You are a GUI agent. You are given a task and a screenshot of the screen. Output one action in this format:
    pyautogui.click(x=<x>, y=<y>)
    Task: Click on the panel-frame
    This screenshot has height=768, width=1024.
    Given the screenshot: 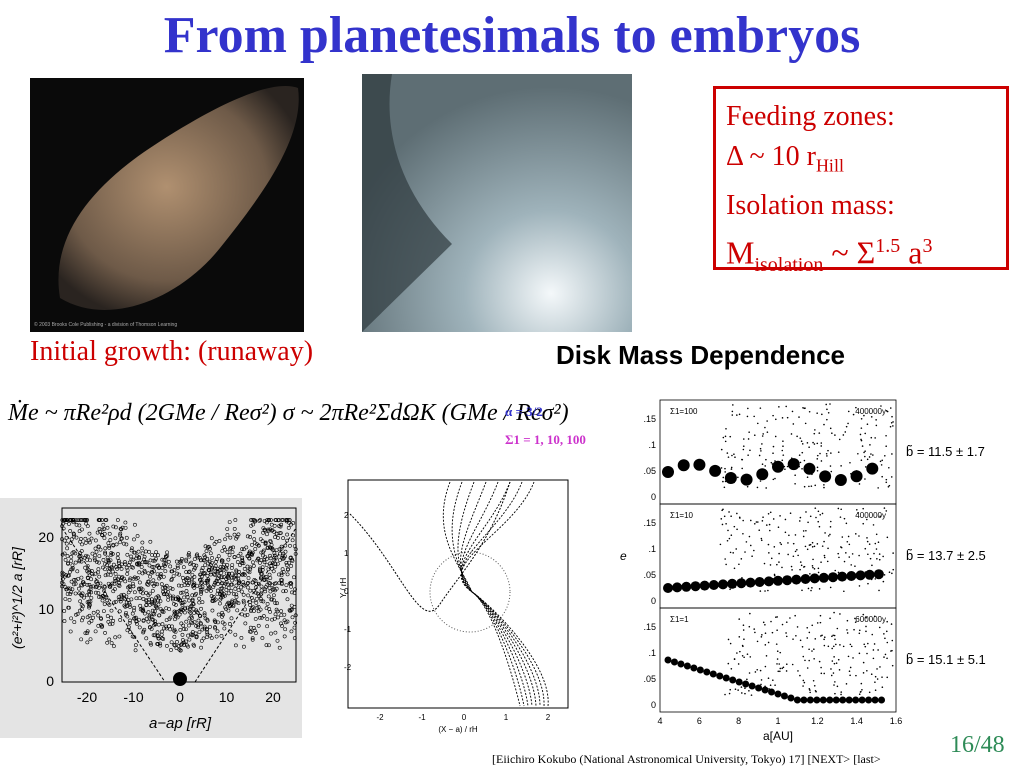 What is the action you would take?
    pyautogui.click(x=778, y=660)
    